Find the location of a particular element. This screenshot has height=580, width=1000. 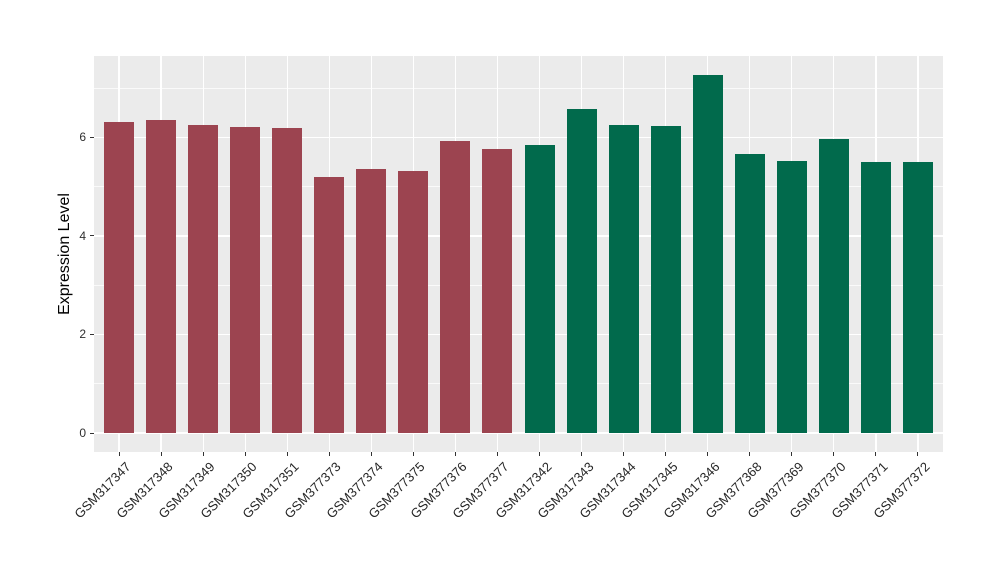

bar-GSM377371 is located at coordinates (875, 297).